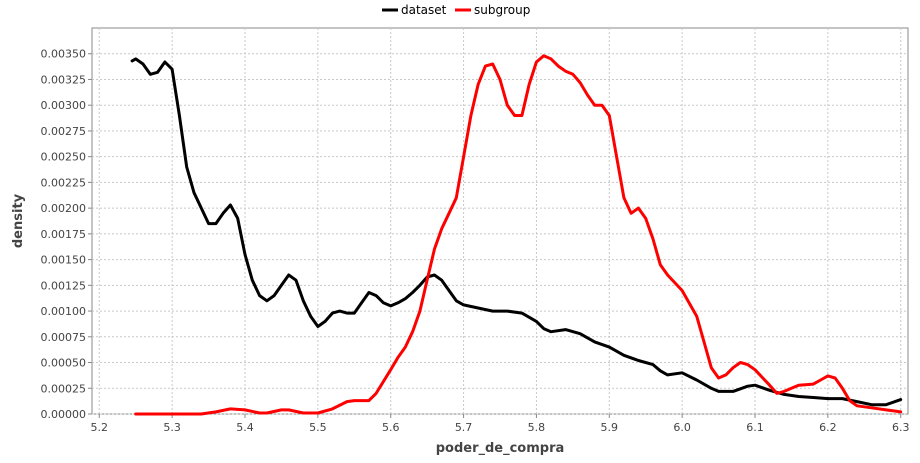 This screenshot has width=920, height=463. I want to click on y-tick-label: 0.00050, so click(64, 363).